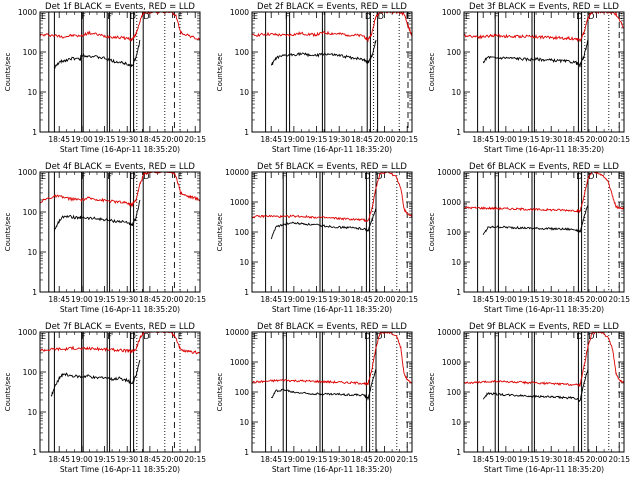 The image size is (640, 480). I want to click on chart-title: Det 5f BLACK = Events, RED = LLD, so click(332, 167).